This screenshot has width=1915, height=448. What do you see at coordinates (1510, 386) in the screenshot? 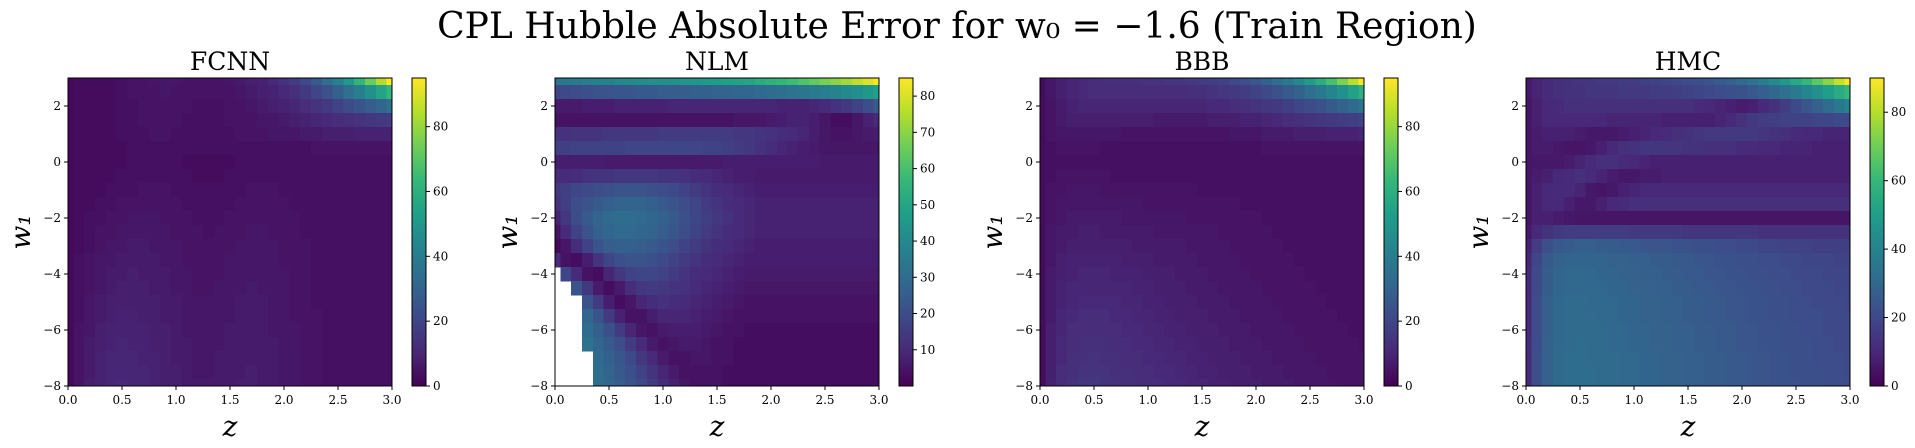
I see `y-tick-label: −8` at bounding box center [1510, 386].